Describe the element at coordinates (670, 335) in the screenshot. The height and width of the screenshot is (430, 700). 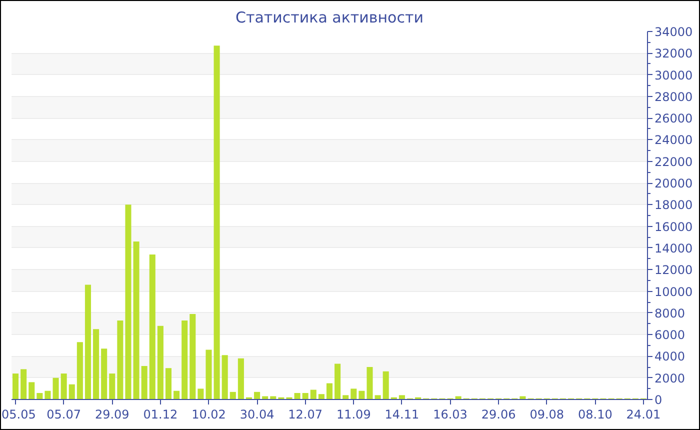
I see `y-tick-label: 6000` at that location.